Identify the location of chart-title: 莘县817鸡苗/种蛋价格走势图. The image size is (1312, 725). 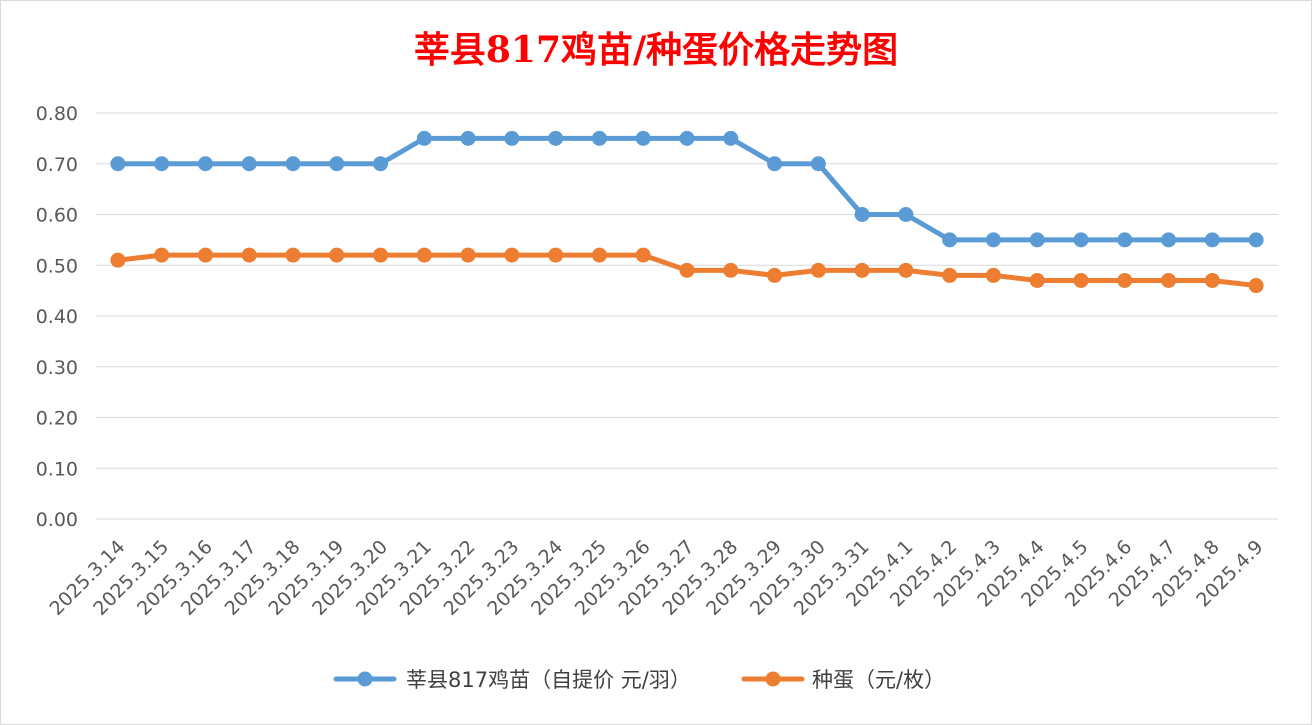
(656, 50).